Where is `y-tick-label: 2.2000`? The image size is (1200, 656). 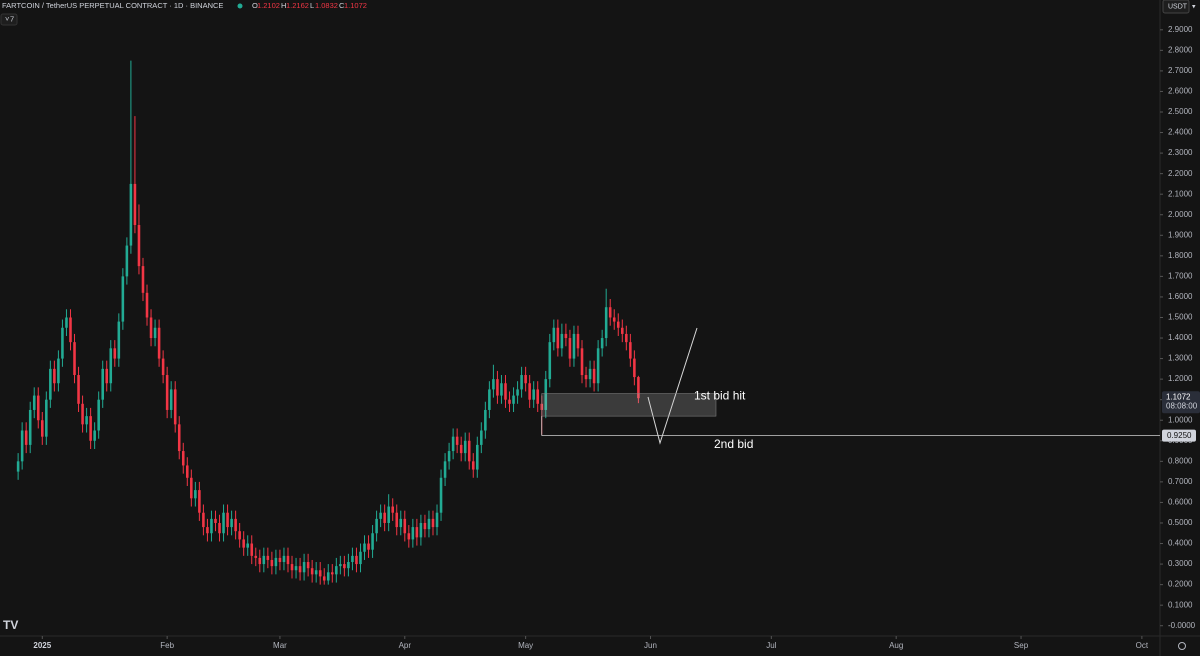
y-tick-label: 2.2000 is located at coordinates (1180, 173).